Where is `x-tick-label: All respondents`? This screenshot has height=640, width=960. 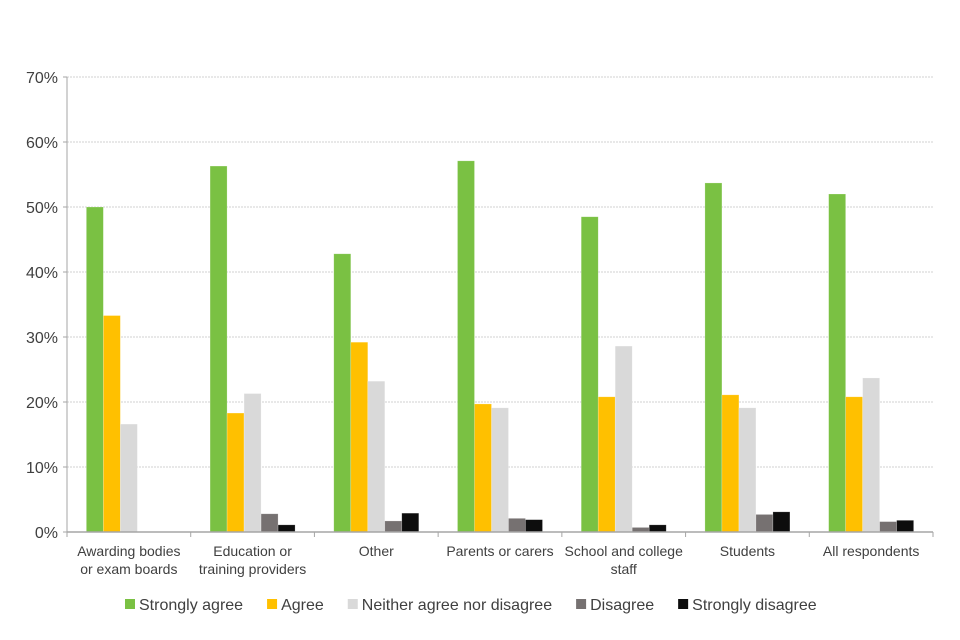 x-tick-label: All respondents is located at coordinates (871, 551).